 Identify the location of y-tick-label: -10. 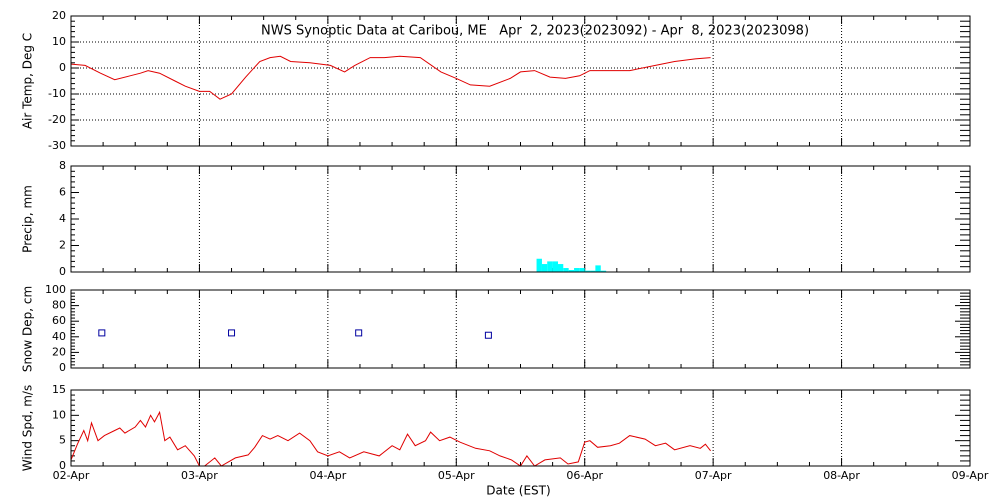
(57, 93).